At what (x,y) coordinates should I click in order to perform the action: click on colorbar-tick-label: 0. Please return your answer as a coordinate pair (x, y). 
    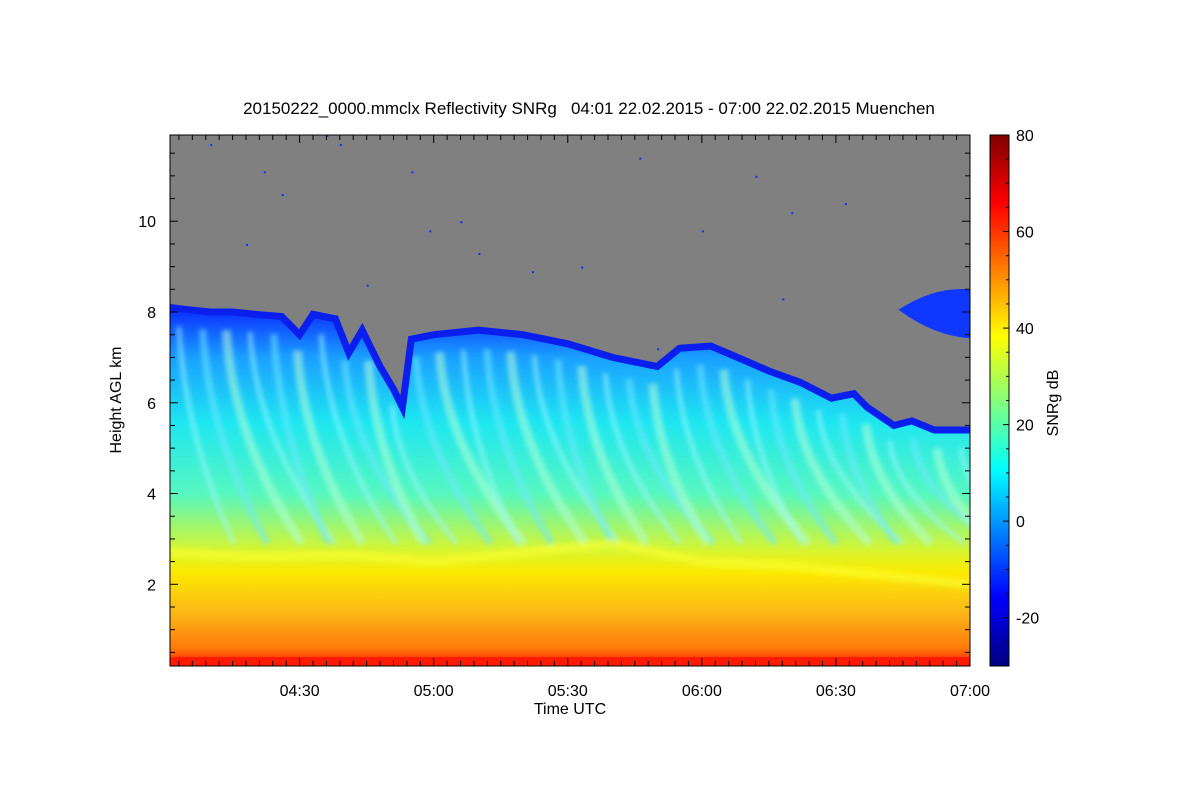
    Looking at the image, I should click on (1020, 522).